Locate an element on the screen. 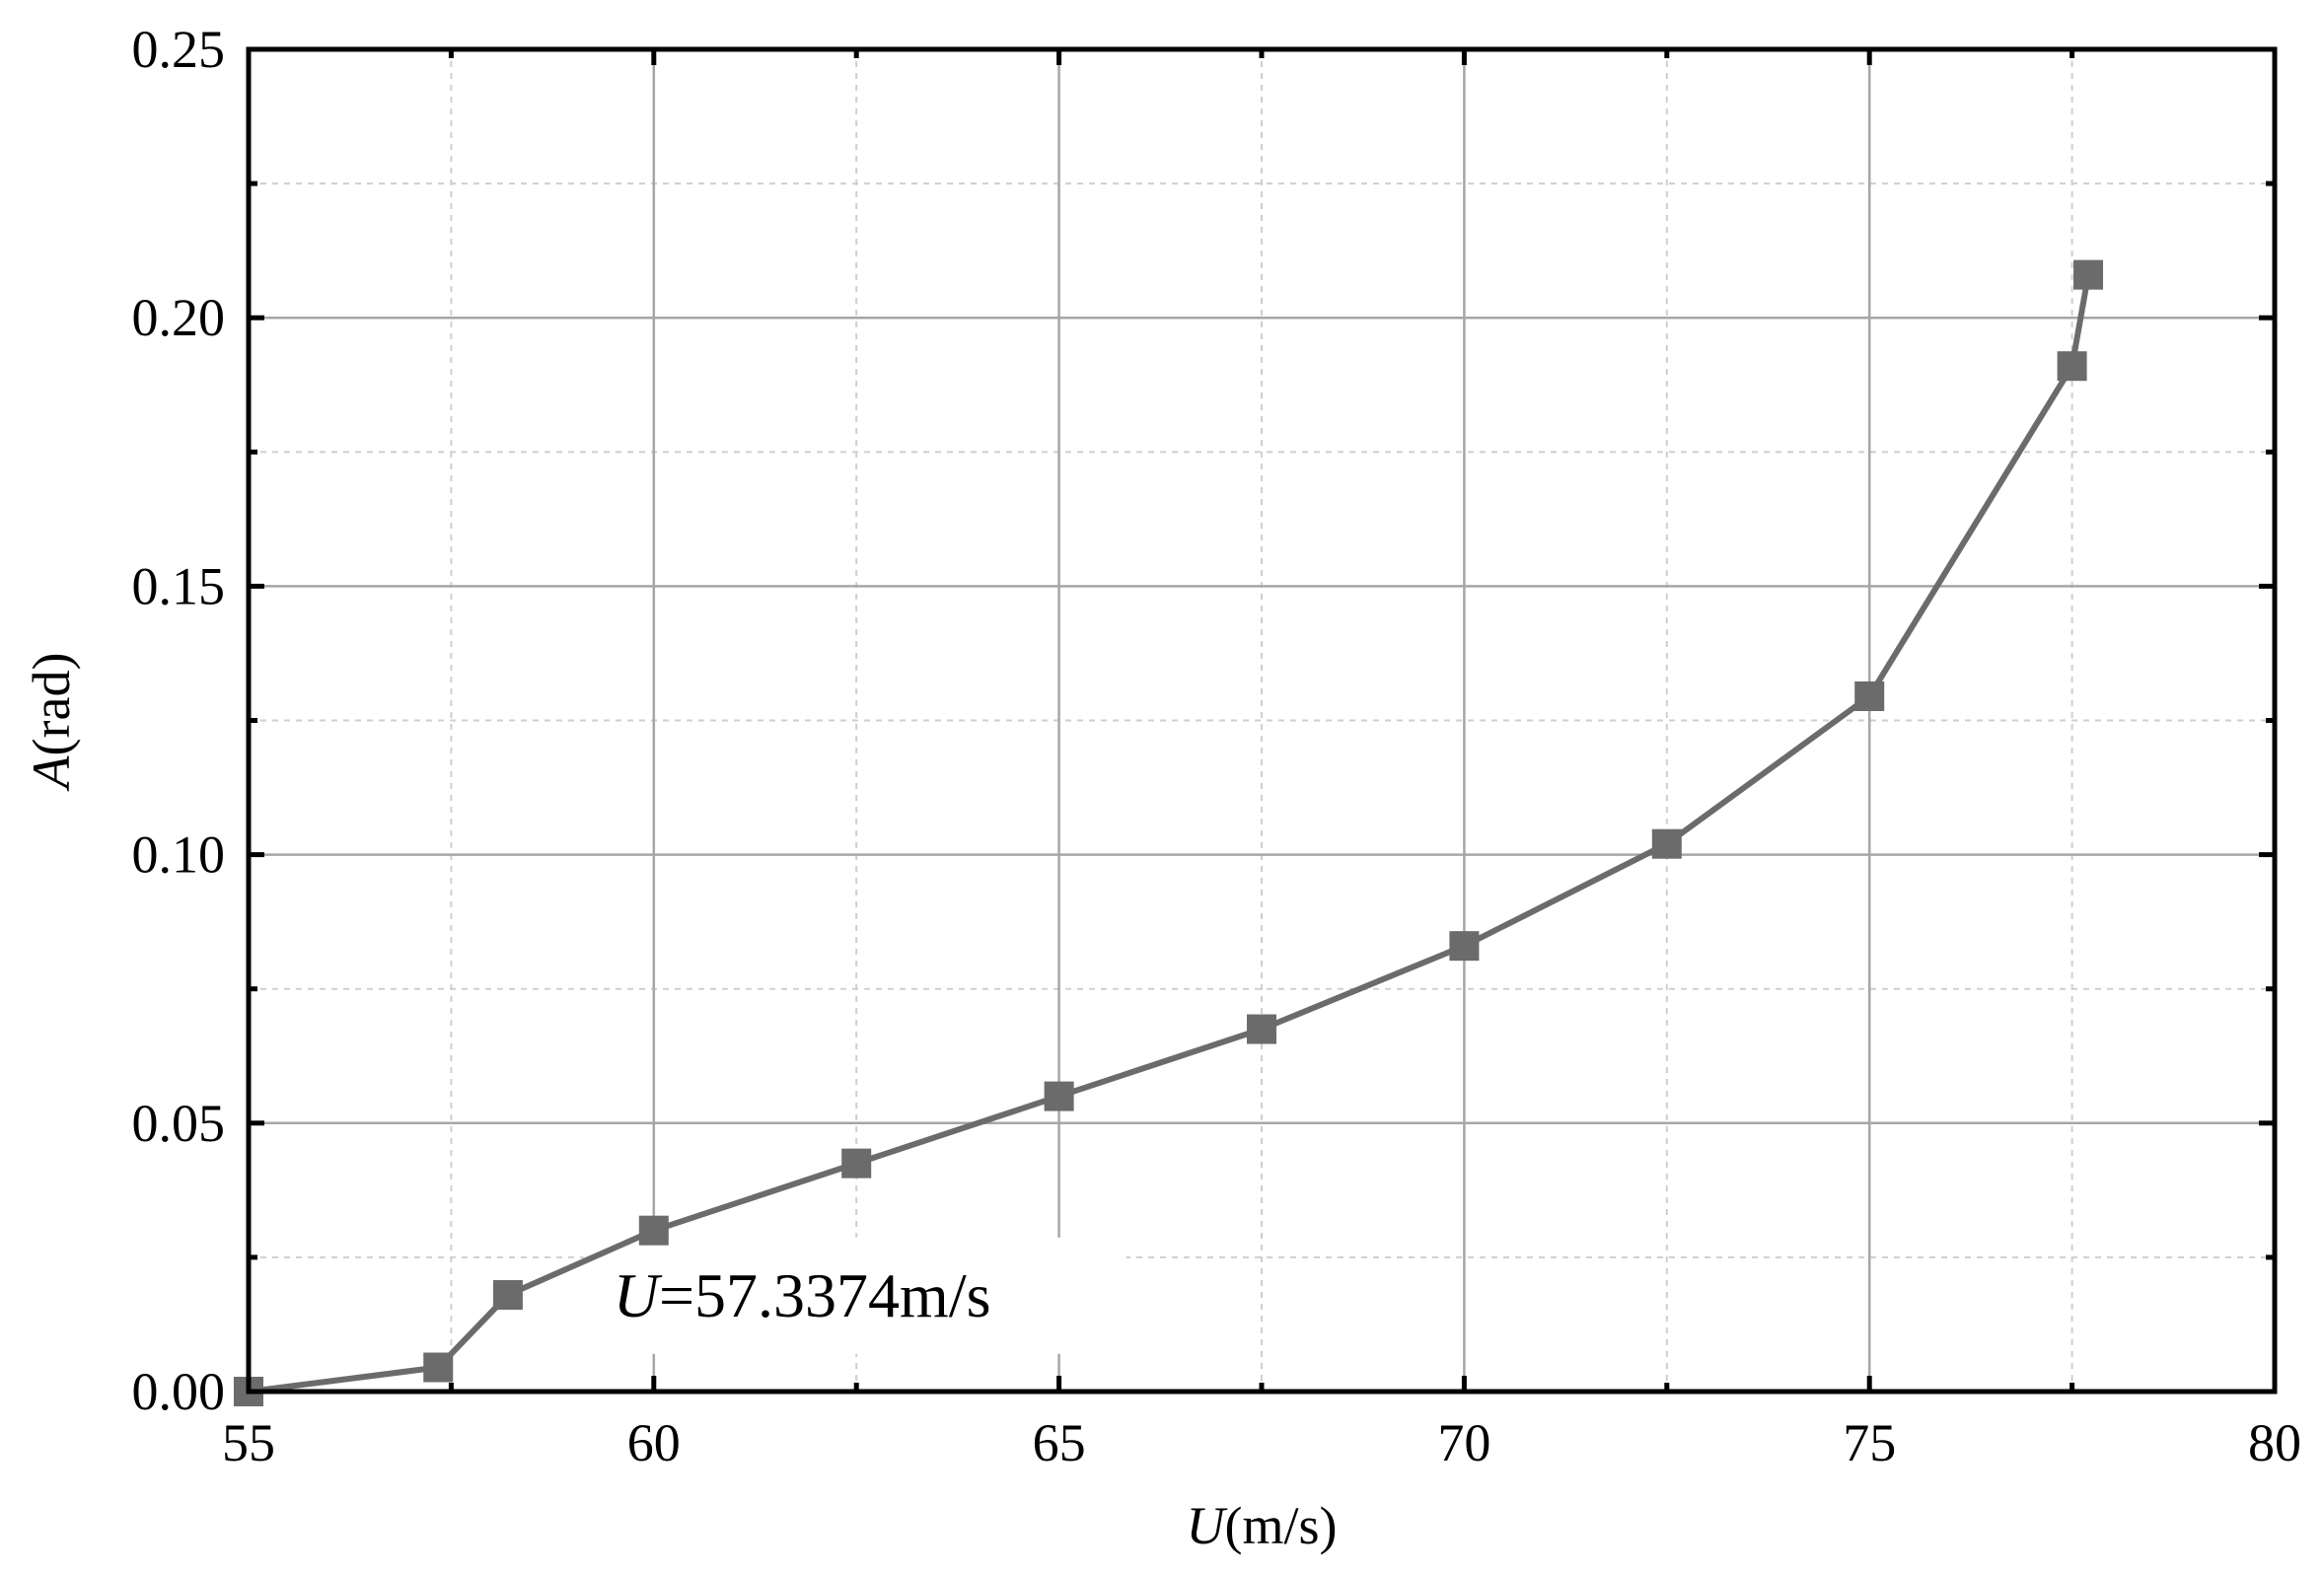  annotation-value: =57.3374m/s is located at coordinates (825, 1295).